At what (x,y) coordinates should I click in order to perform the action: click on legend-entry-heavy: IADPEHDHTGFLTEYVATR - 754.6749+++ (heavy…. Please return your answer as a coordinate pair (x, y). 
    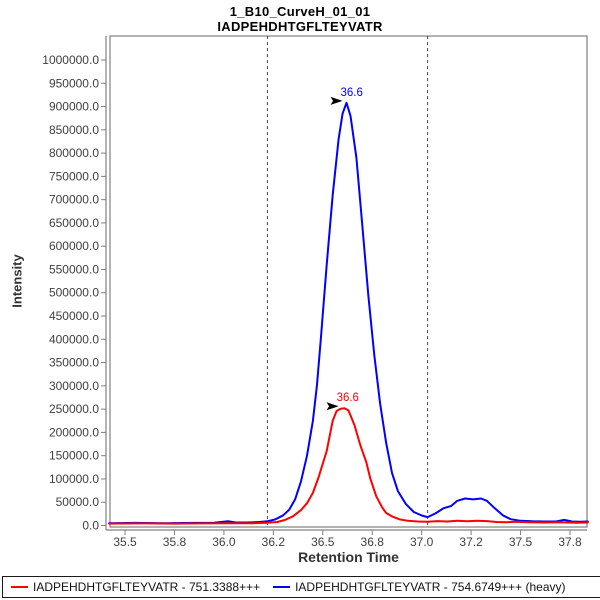
    Looking at the image, I should click on (419, 587).